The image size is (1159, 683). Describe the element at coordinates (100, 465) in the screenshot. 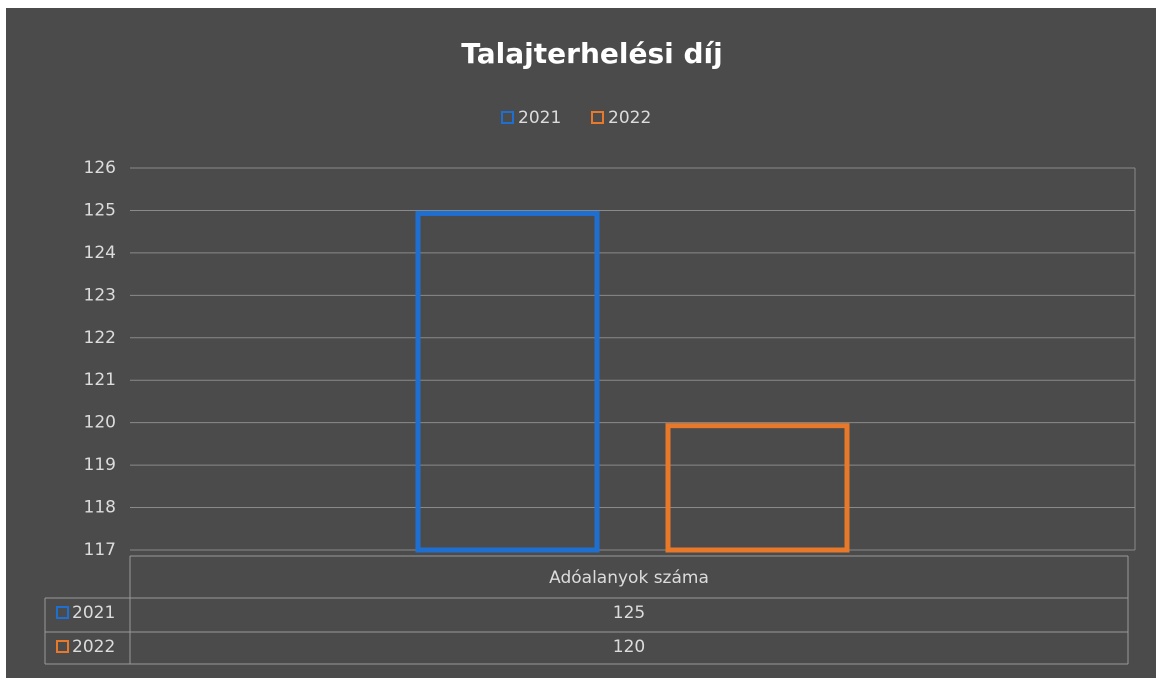

I see `y-tick-label: 119` at that location.